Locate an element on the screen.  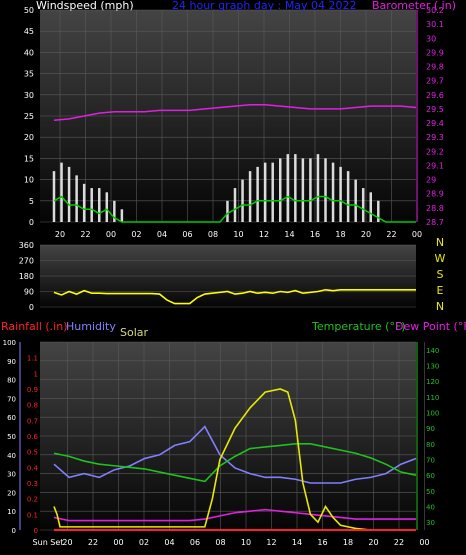
barometer-tick: 30.2 is located at coordinates (435, 10).